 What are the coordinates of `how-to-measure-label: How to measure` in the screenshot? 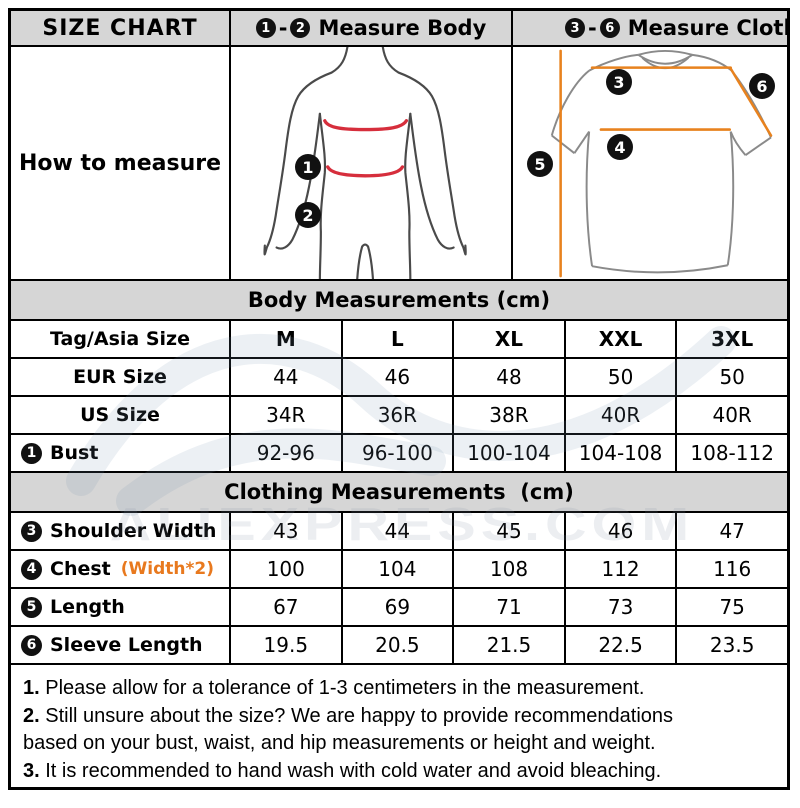 It's located at (121, 163).